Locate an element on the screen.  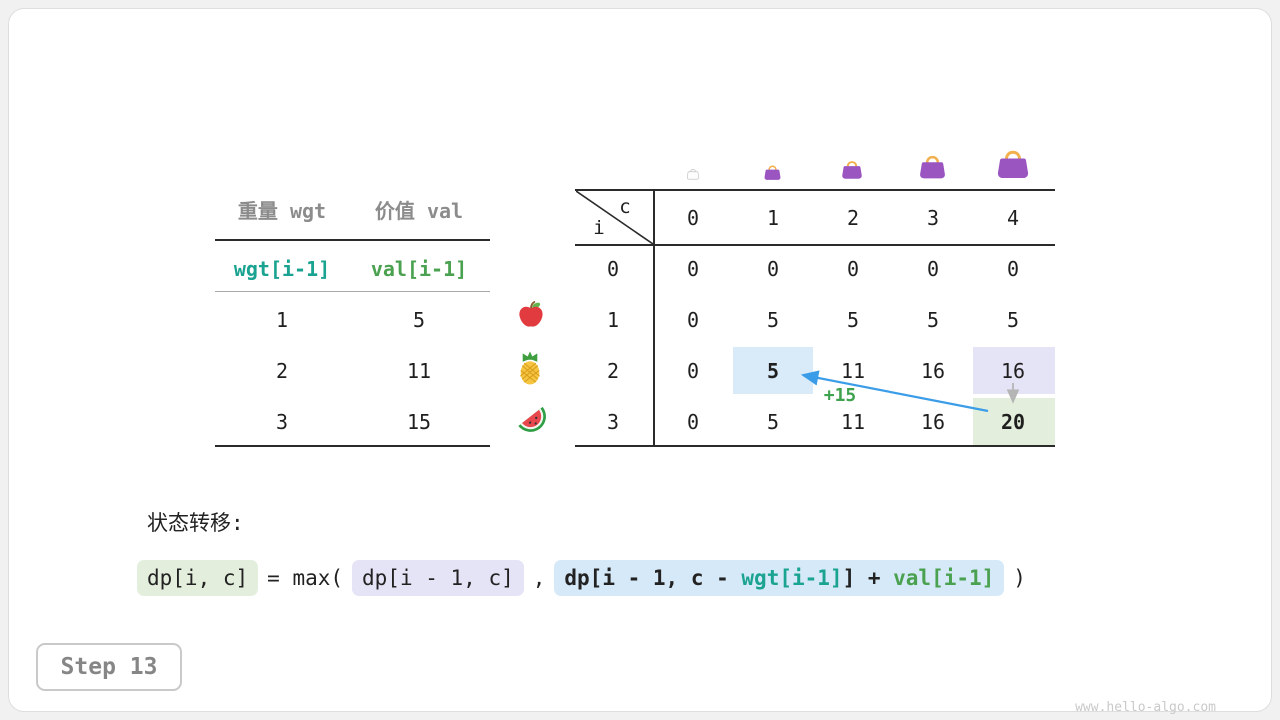
item-wgt-1: 1 is located at coordinates (282, 320).